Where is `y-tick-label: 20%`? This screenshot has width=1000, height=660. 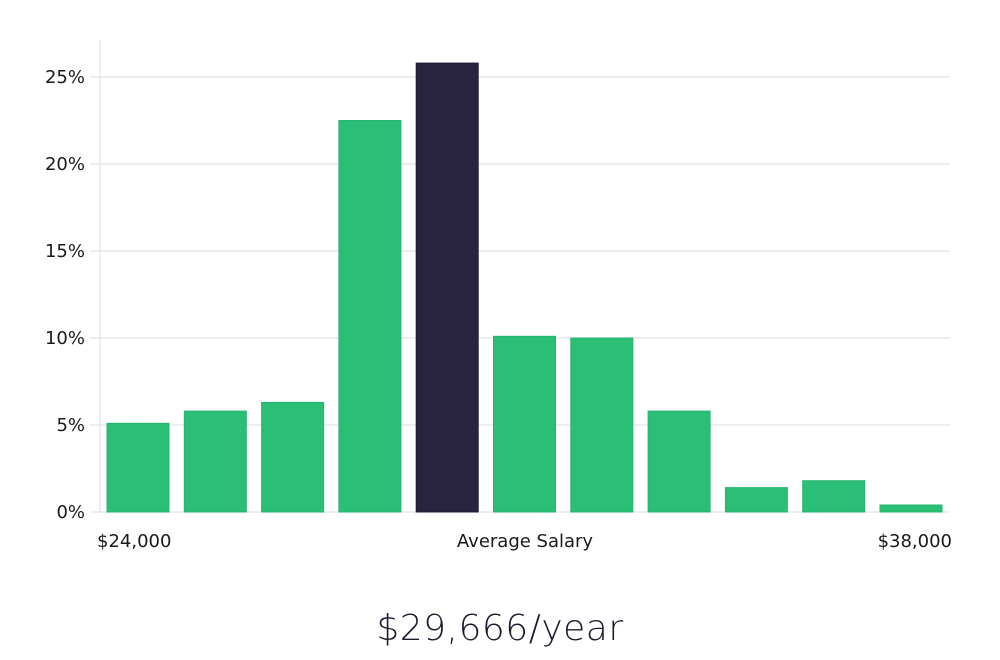 y-tick-label: 20% is located at coordinates (65, 164).